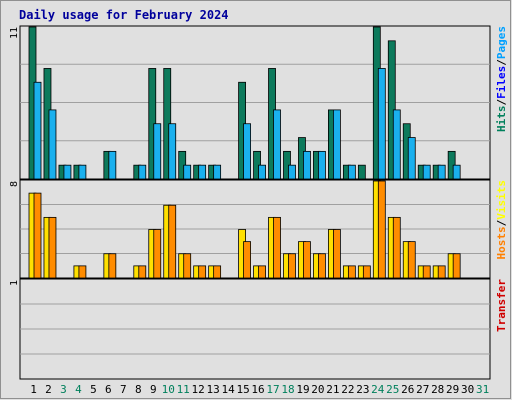 Image resolution: width=512 pixels, height=400 pixels. What do you see at coordinates (108, 389) in the screenshot?
I see `x-tick-label-day-6: 6` at bounding box center [108, 389].